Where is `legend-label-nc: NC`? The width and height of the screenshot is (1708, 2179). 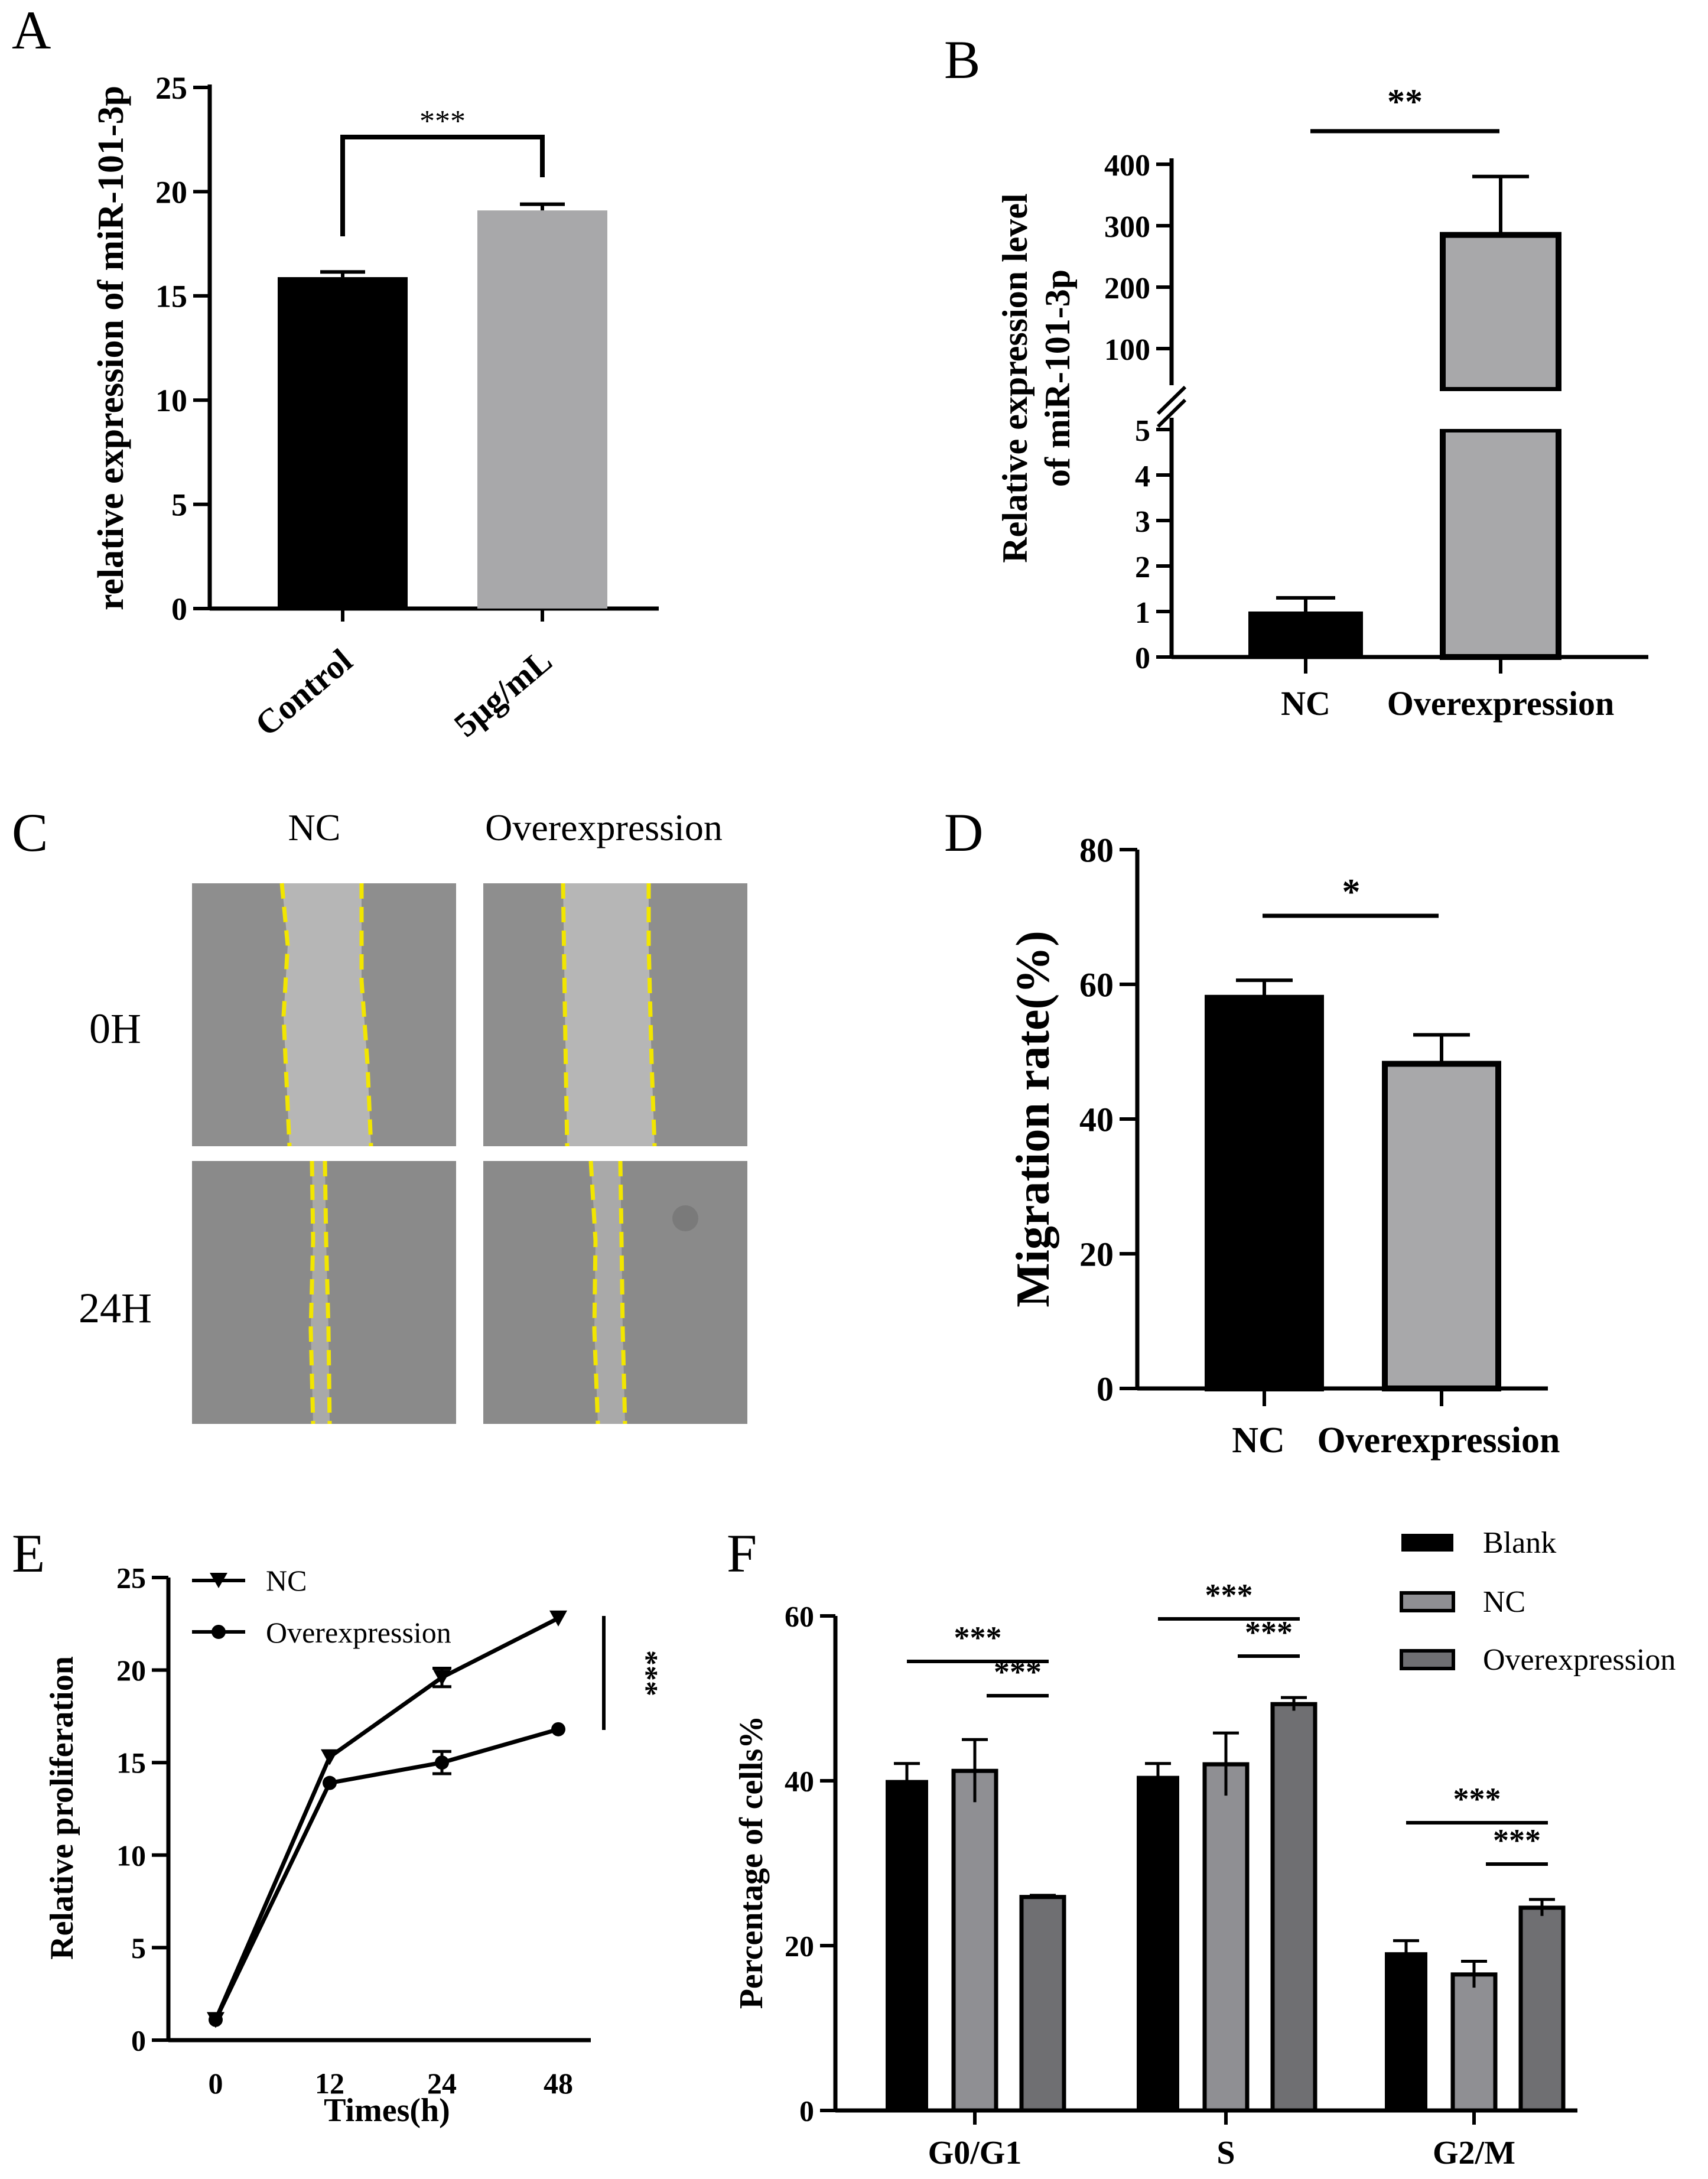
legend-label-nc: NC is located at coordinates (286, 1580).